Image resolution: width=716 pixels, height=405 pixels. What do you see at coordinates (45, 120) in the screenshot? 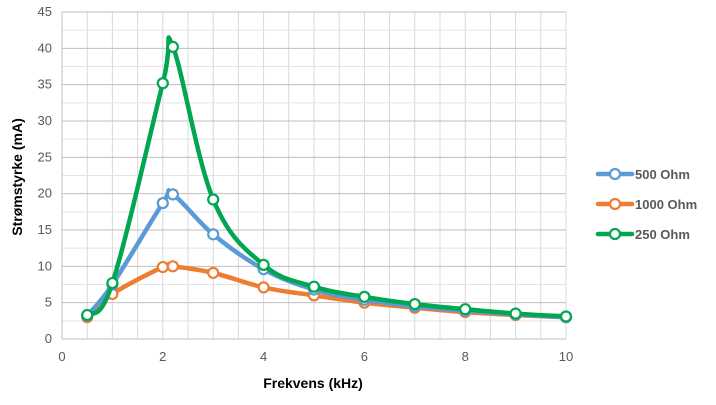
I see `y-tick-label: 30` at bounding box center [45, 120].